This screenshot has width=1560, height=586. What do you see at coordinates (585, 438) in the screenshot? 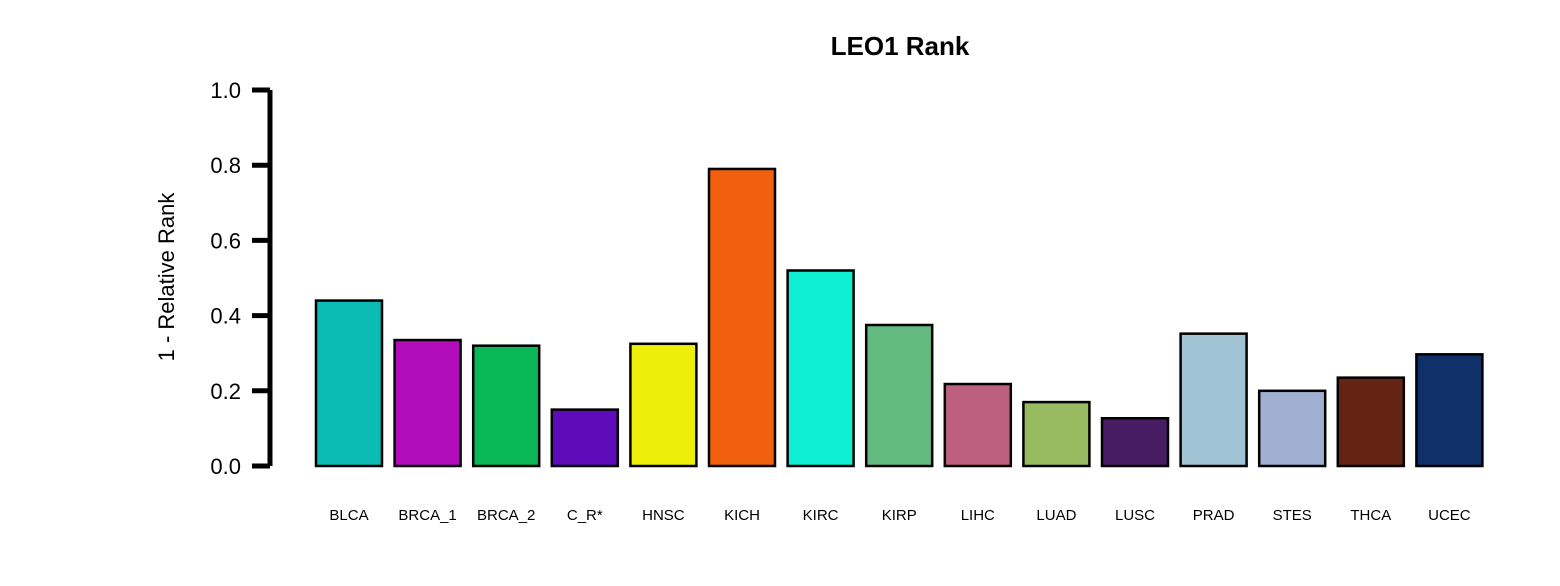
I see `bar-c-r-` at bounding box center [585, 438].